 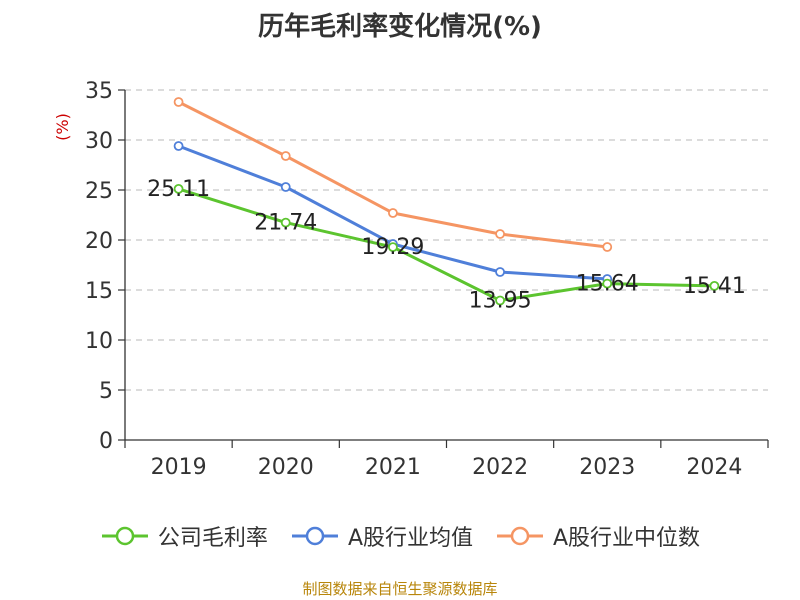 I want to click on legend-item-company: 公司毛利率, so click(x=184, y=536).